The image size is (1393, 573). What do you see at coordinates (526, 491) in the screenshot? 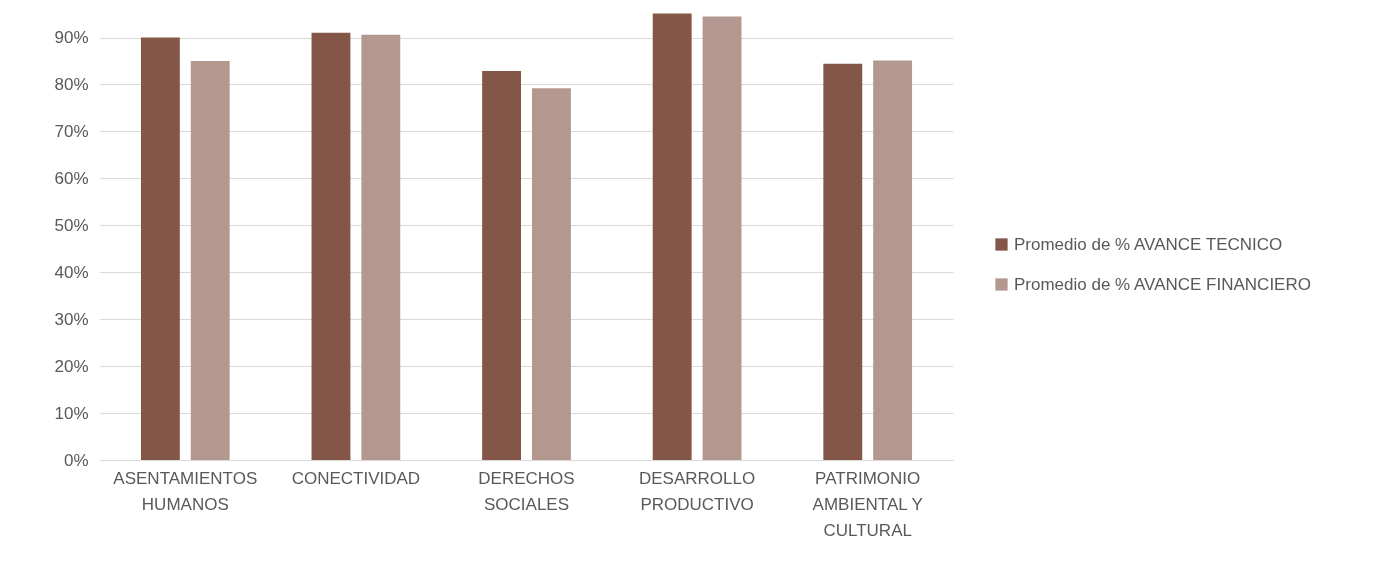
I see `x-tick-label: DERECHOS SOCIALES` at bounding box center [526, 491].